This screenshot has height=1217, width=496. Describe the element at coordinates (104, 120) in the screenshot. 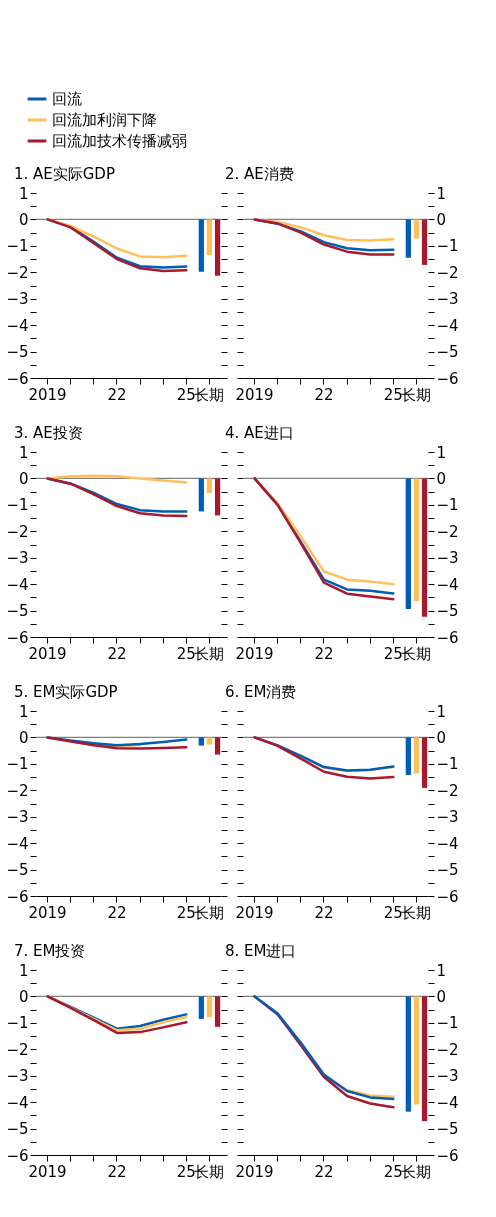

I see `legend-label: 回流加利润下降` at that location.